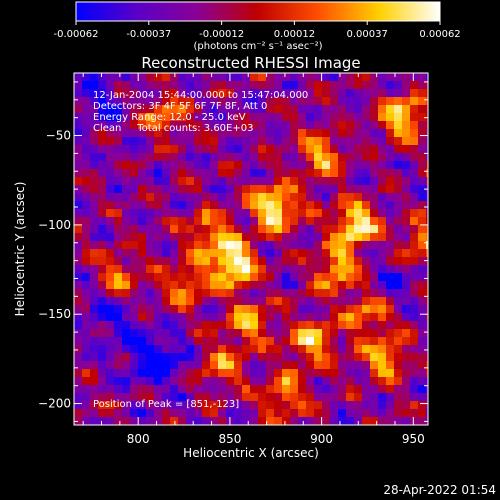 Image resolution: width=500 pixels, height=500 pixels. Describe the element at coordinates (221, 34) in the screenshot. I see `colorbar-tick-label: -0.00012` at that location.